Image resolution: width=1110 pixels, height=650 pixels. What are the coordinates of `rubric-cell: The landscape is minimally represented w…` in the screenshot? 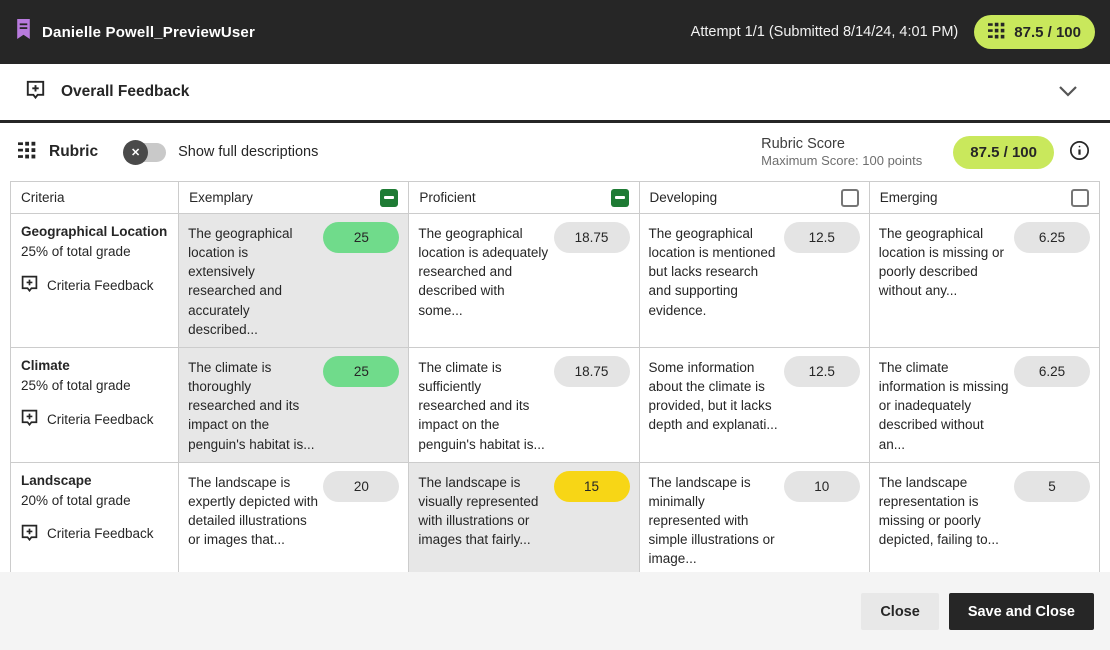 It's located at (754, 516).